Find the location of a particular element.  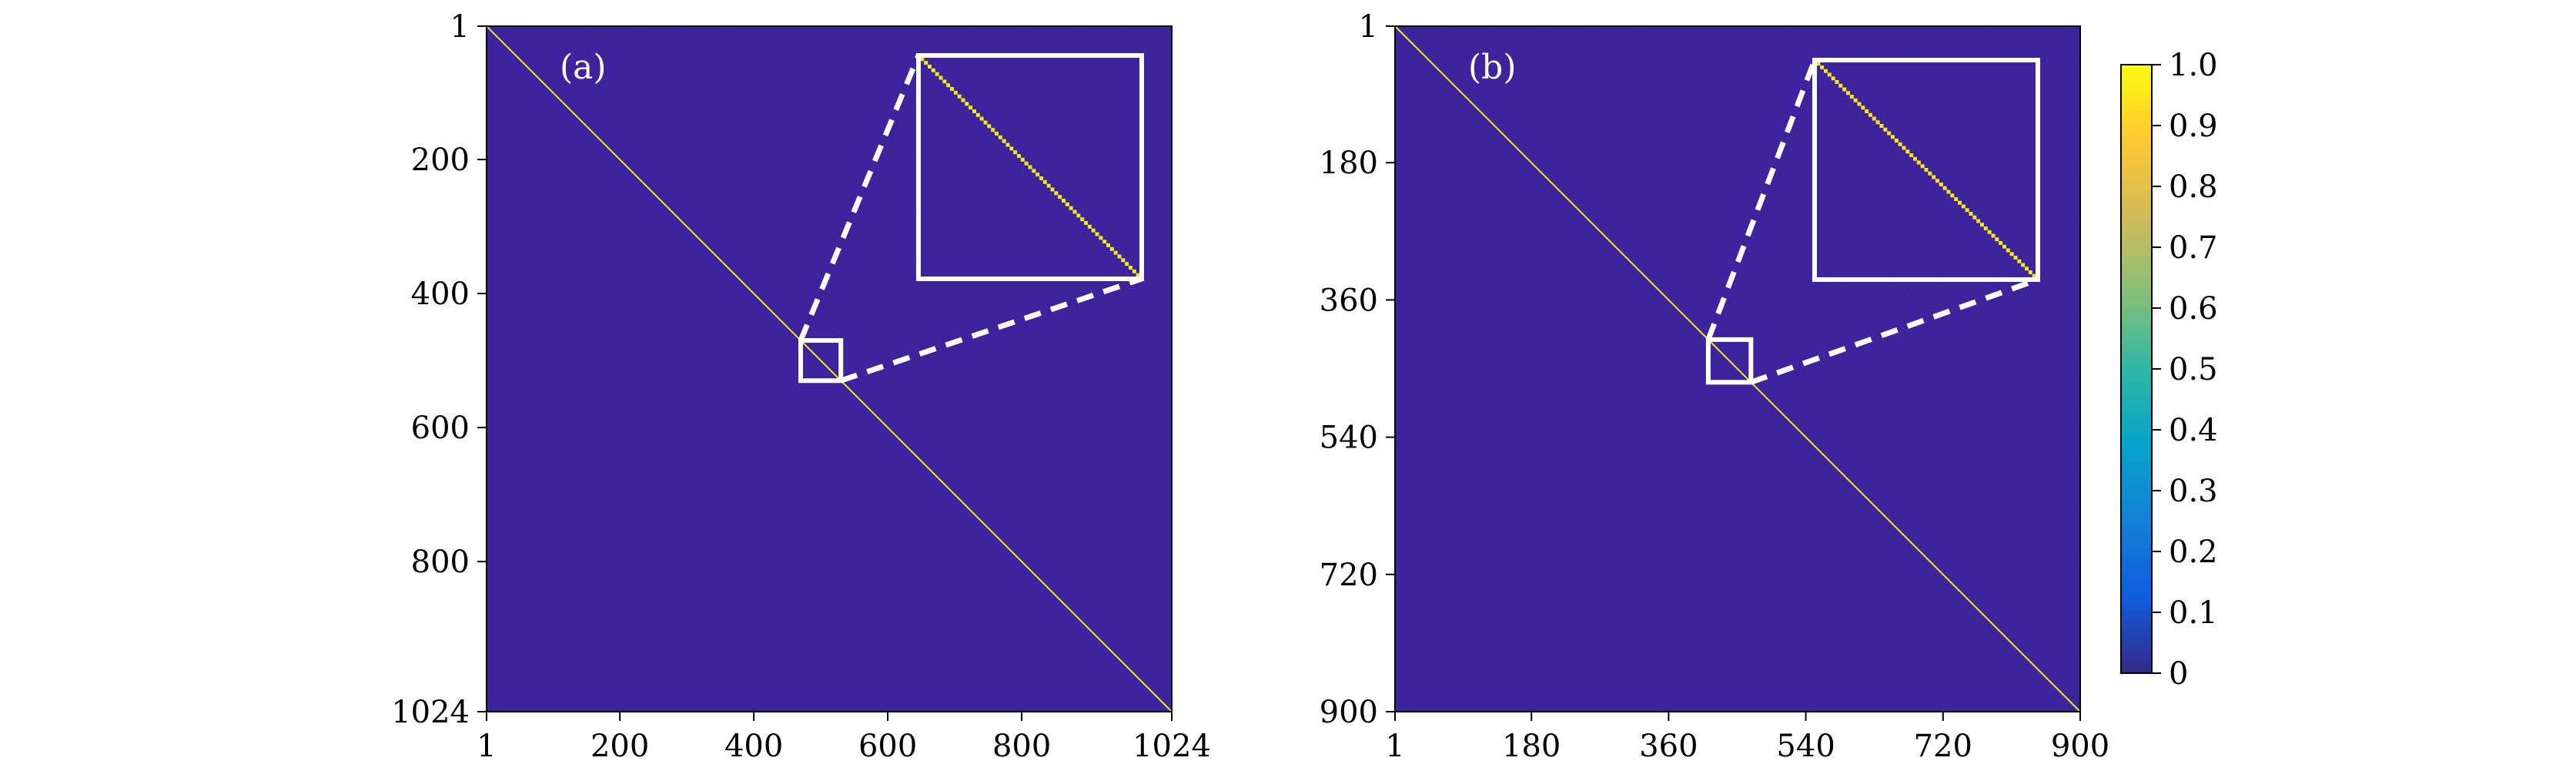

colorbar-tick-label: 0.7 is located at coordinates (2193, 248).